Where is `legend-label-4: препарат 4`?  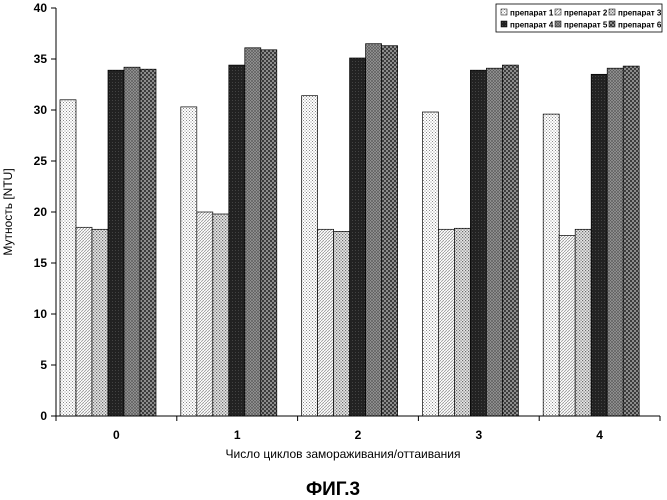
legend-label-4: препарат 4 is located at coordinates (532, 25).